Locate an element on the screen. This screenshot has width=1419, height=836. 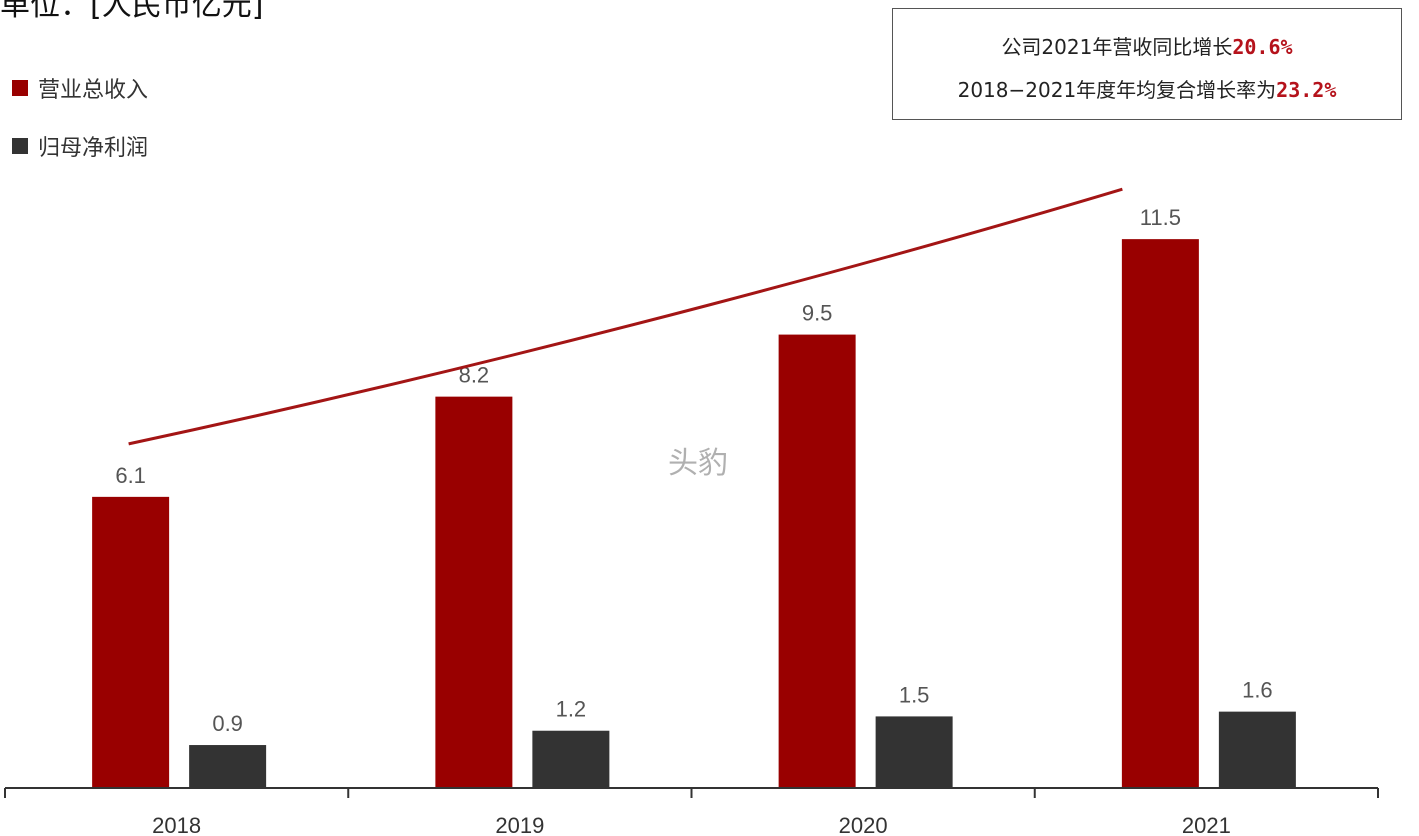
annotation-line-2-text: 2018−2021年度年均复合增长率为 is located at coordinates (1117, 90).